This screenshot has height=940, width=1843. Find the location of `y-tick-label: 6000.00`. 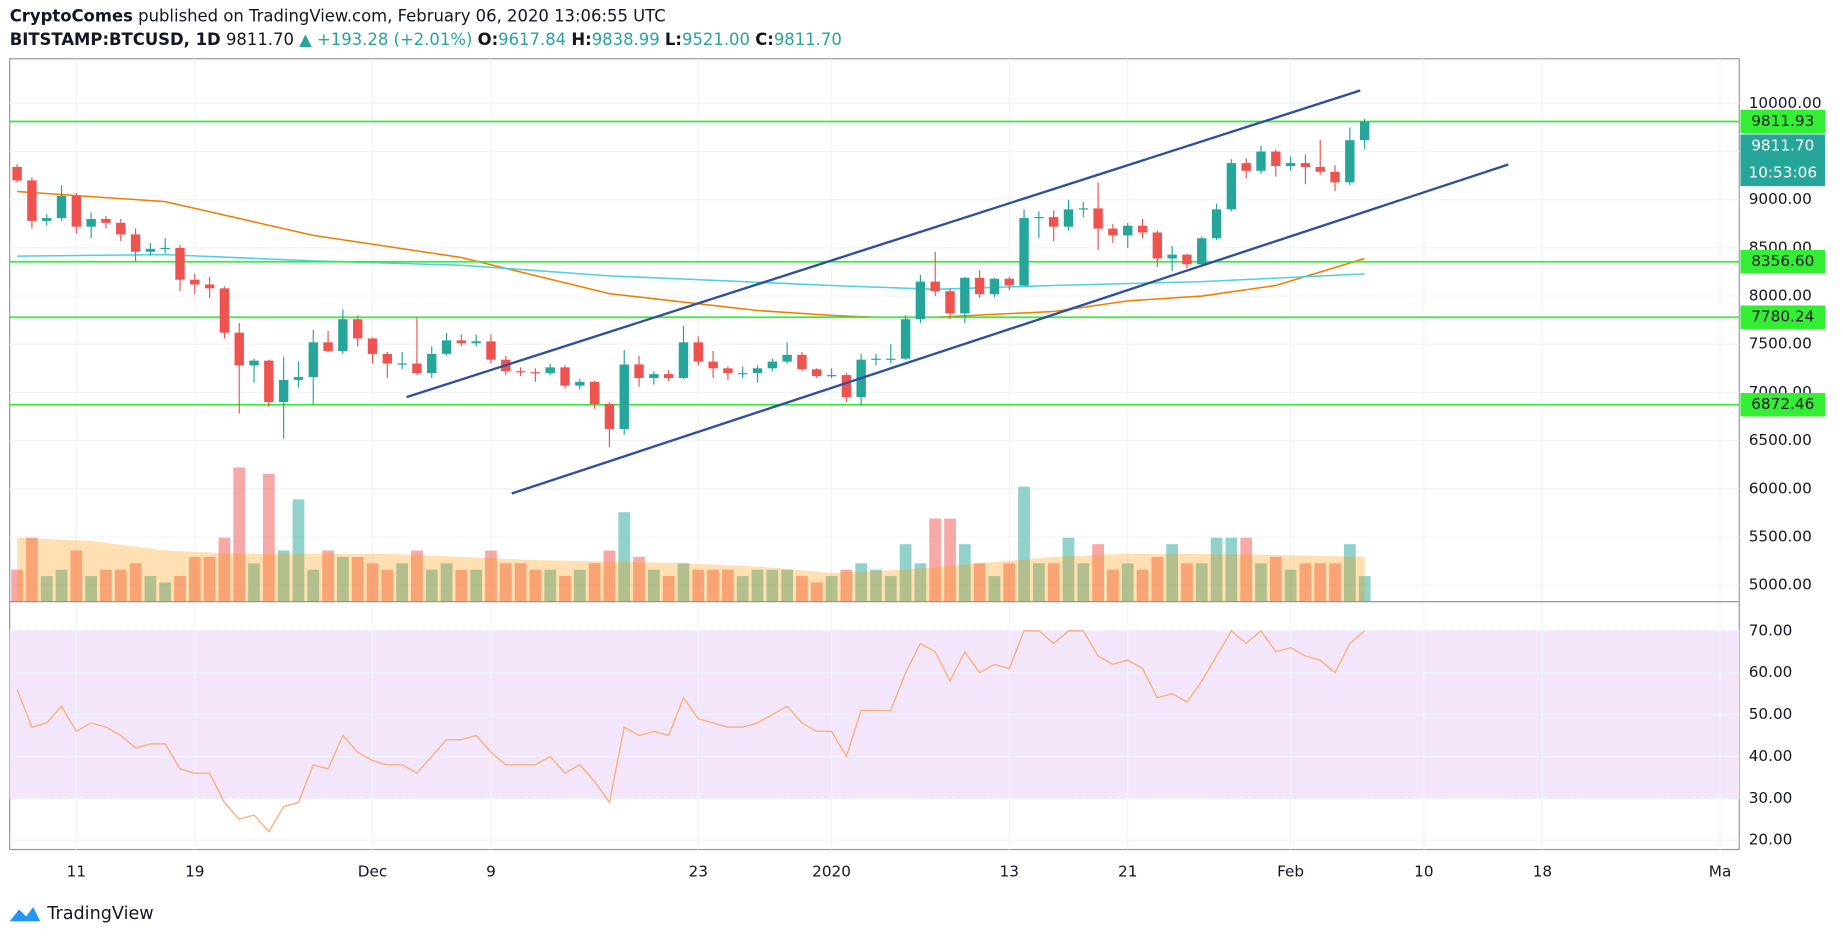

y-tick-label: 6000.00 is located at coordinates (1780, 488).